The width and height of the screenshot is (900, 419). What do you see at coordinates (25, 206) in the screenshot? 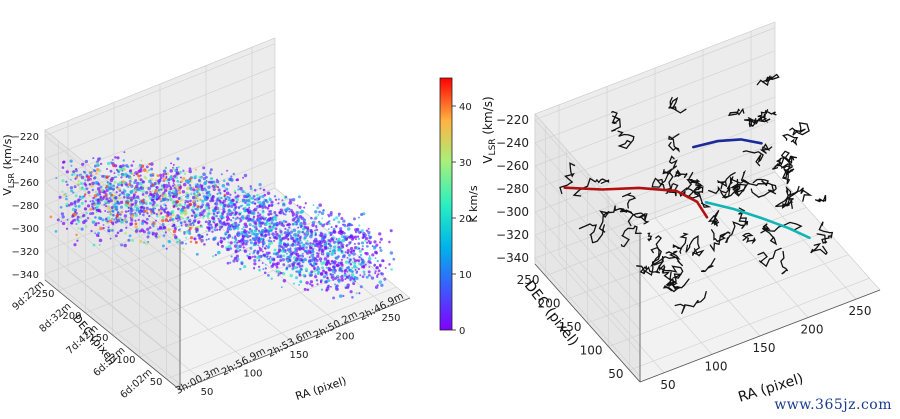
I see `vlsr-tick-label: −280` at bounding box center [25, 206].